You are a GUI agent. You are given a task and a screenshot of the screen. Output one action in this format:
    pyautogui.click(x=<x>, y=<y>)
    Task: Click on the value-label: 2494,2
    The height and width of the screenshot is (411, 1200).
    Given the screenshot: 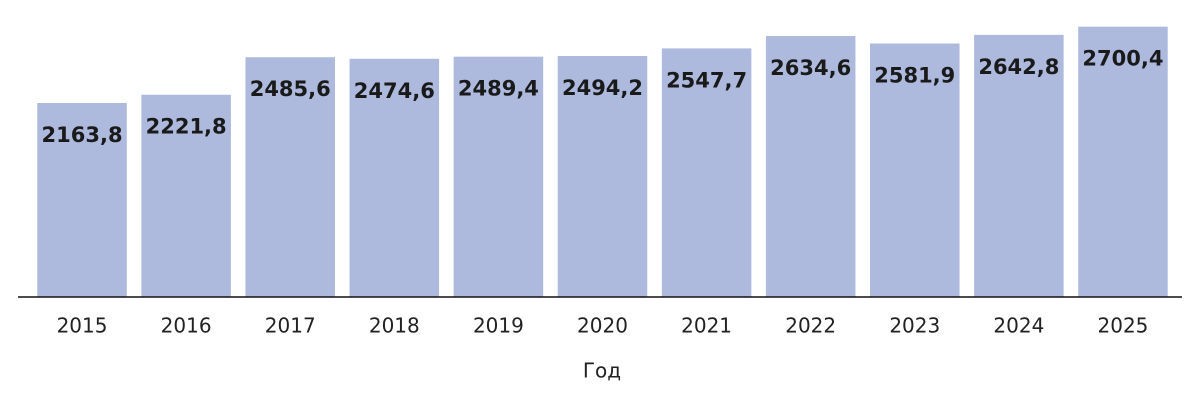 What is the action you would take?
    pyautogui.click(x=602, y=88)
    